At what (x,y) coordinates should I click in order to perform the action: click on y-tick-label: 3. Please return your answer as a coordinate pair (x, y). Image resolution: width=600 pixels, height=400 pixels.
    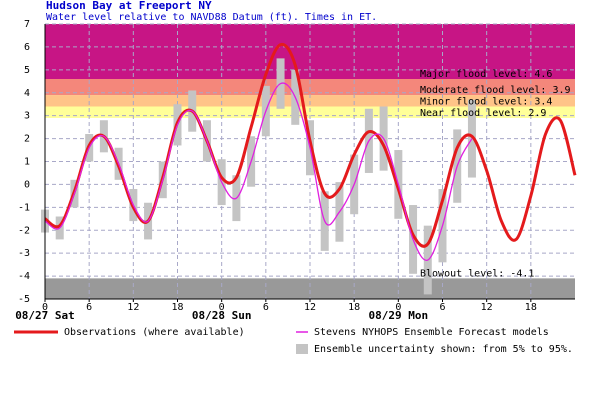
    Looking at the image, I should click on (27, 116).